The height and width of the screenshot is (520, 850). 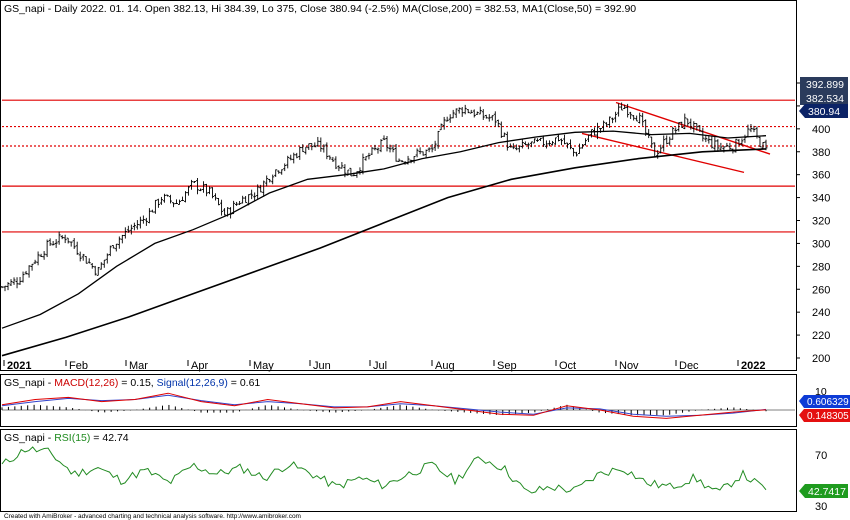 I want to click on y-axis-label: 200, so click(x=821, y=359).